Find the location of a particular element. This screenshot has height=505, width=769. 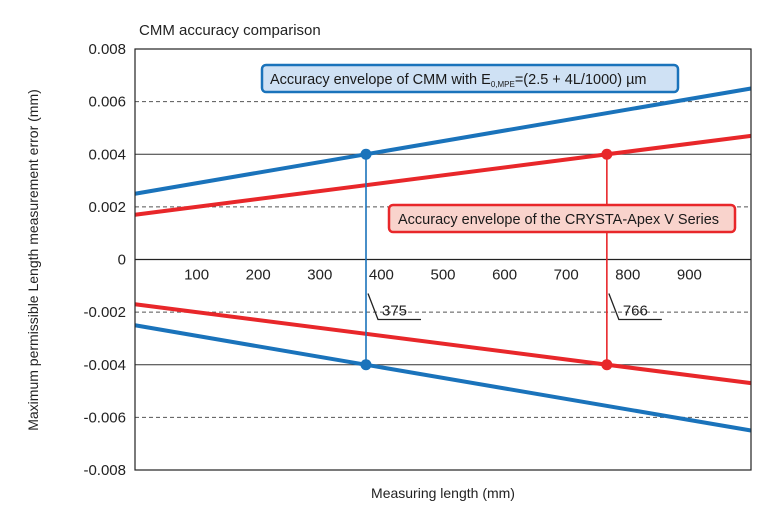

legend-box-crysta is located at coordinates (562, 218).